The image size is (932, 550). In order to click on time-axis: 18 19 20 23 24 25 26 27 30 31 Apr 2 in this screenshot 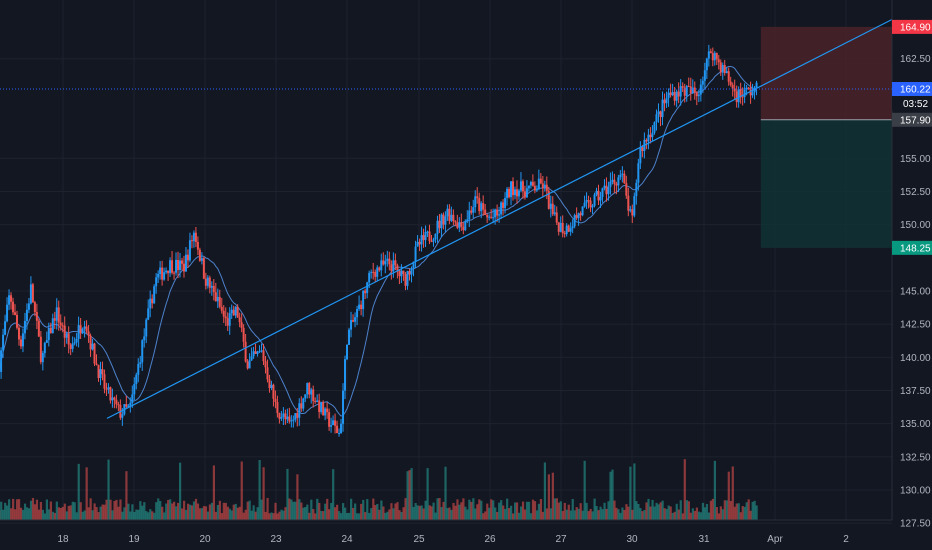, I will do `click(446, 532)`.